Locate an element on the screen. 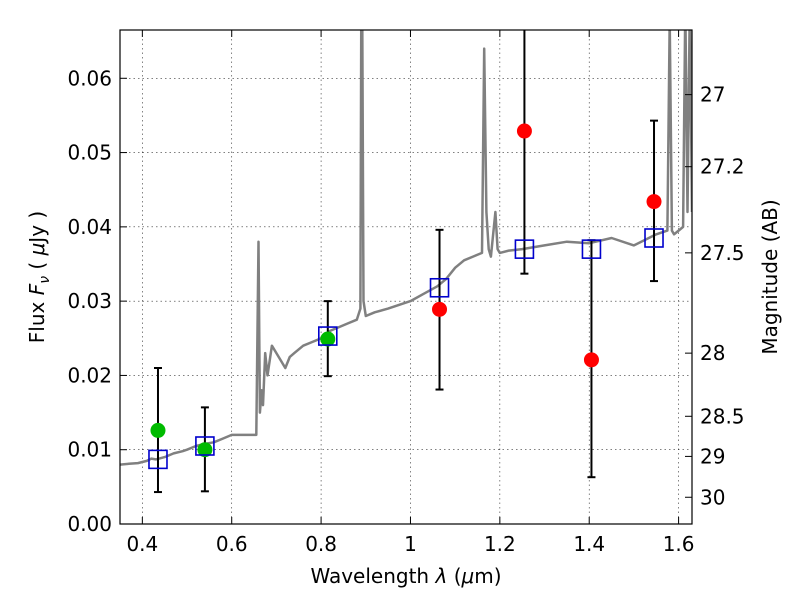 The height and width of the screenshot is (600, 800). mag-tick-label: 28 is located at coordinates (712, 353).